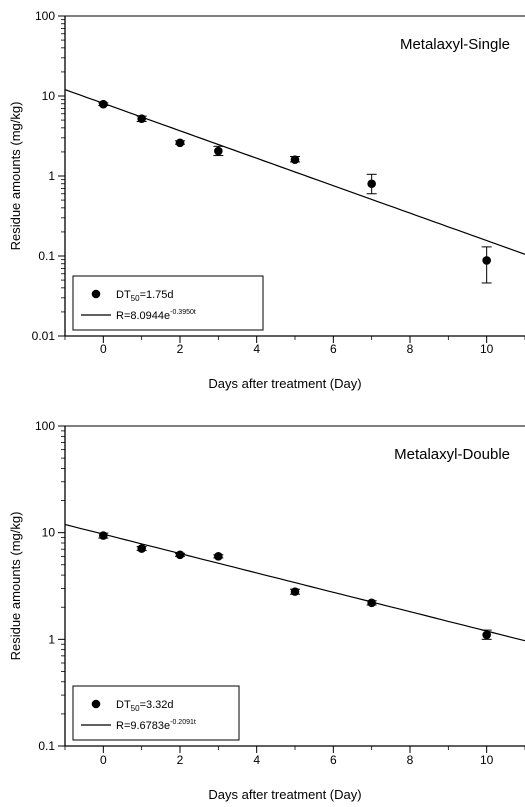 This screenshot has height=807, width=525. What do you see at coordinates (452, 454) in the screenshot?
I see `chart-title: Metalaxyl-Double` at bounding box center [452, 454].